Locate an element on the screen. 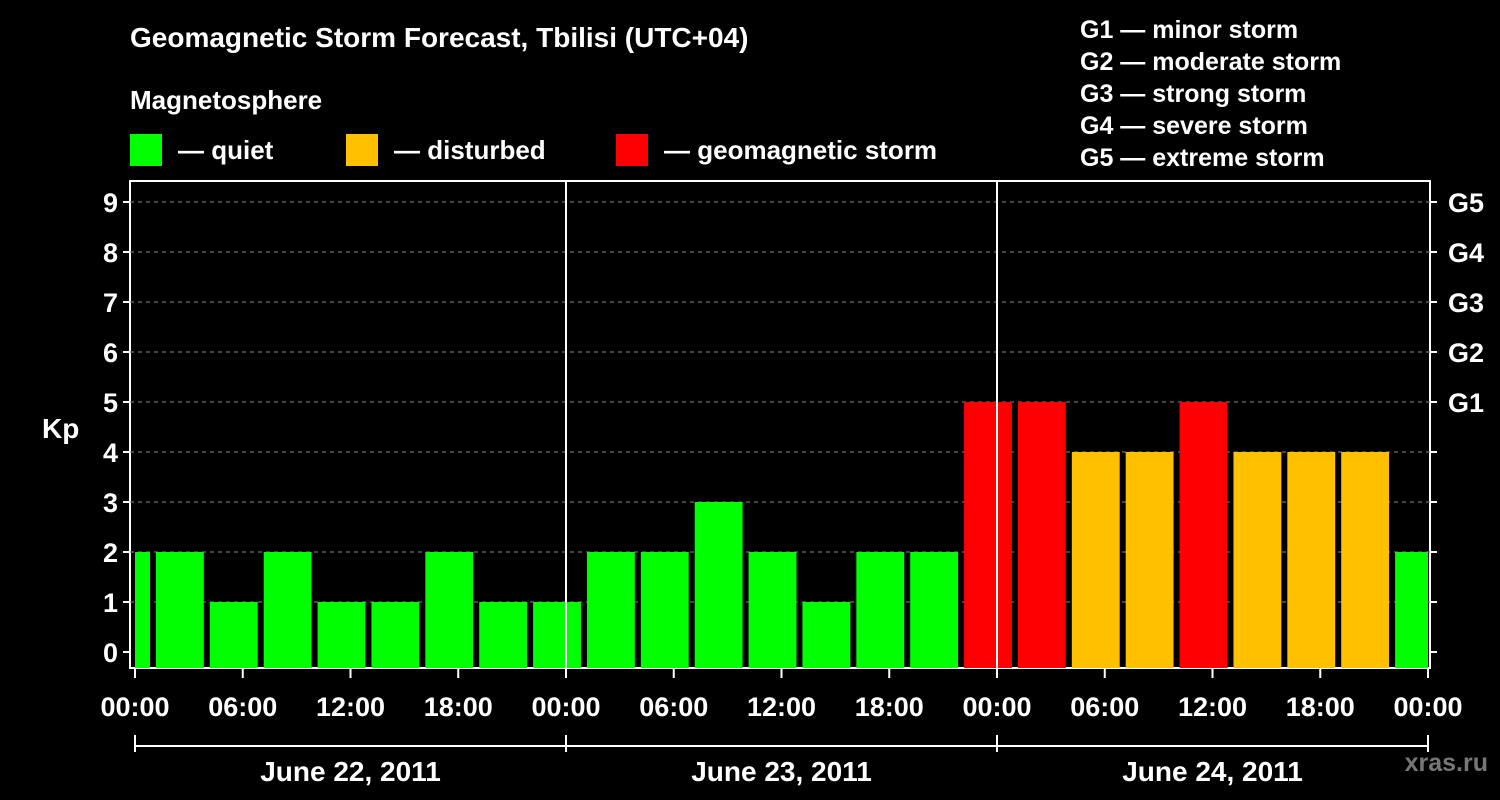 The width and height of the screenshot is (1500, 800). y-tick-label: 4 is located at coordinates (110, 453).